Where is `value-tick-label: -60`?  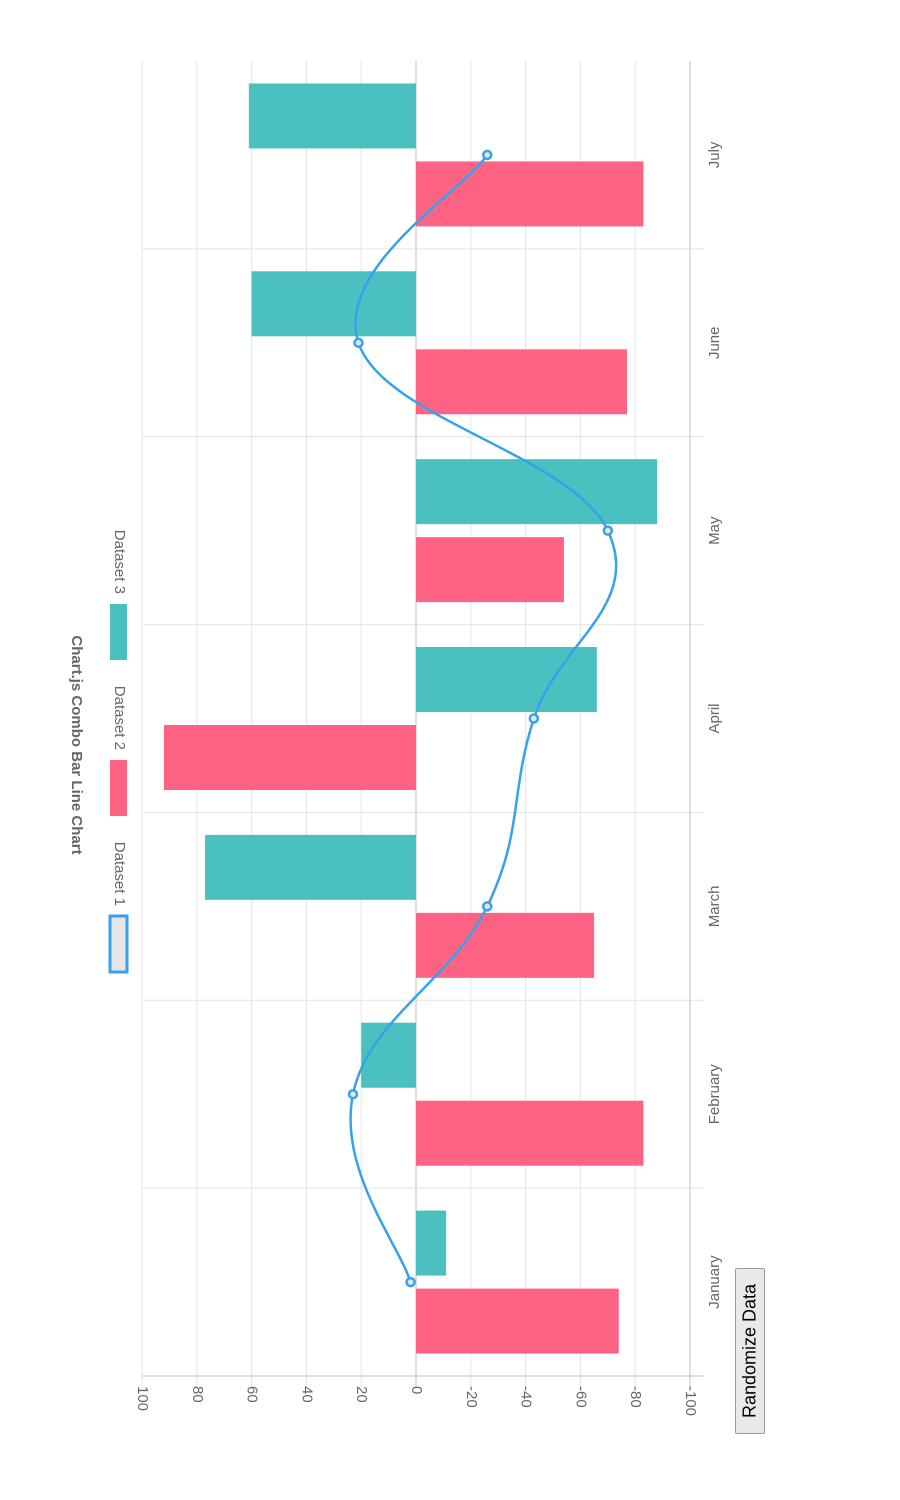
value-tick-label: -60 is located at coordinates (580, 1397).